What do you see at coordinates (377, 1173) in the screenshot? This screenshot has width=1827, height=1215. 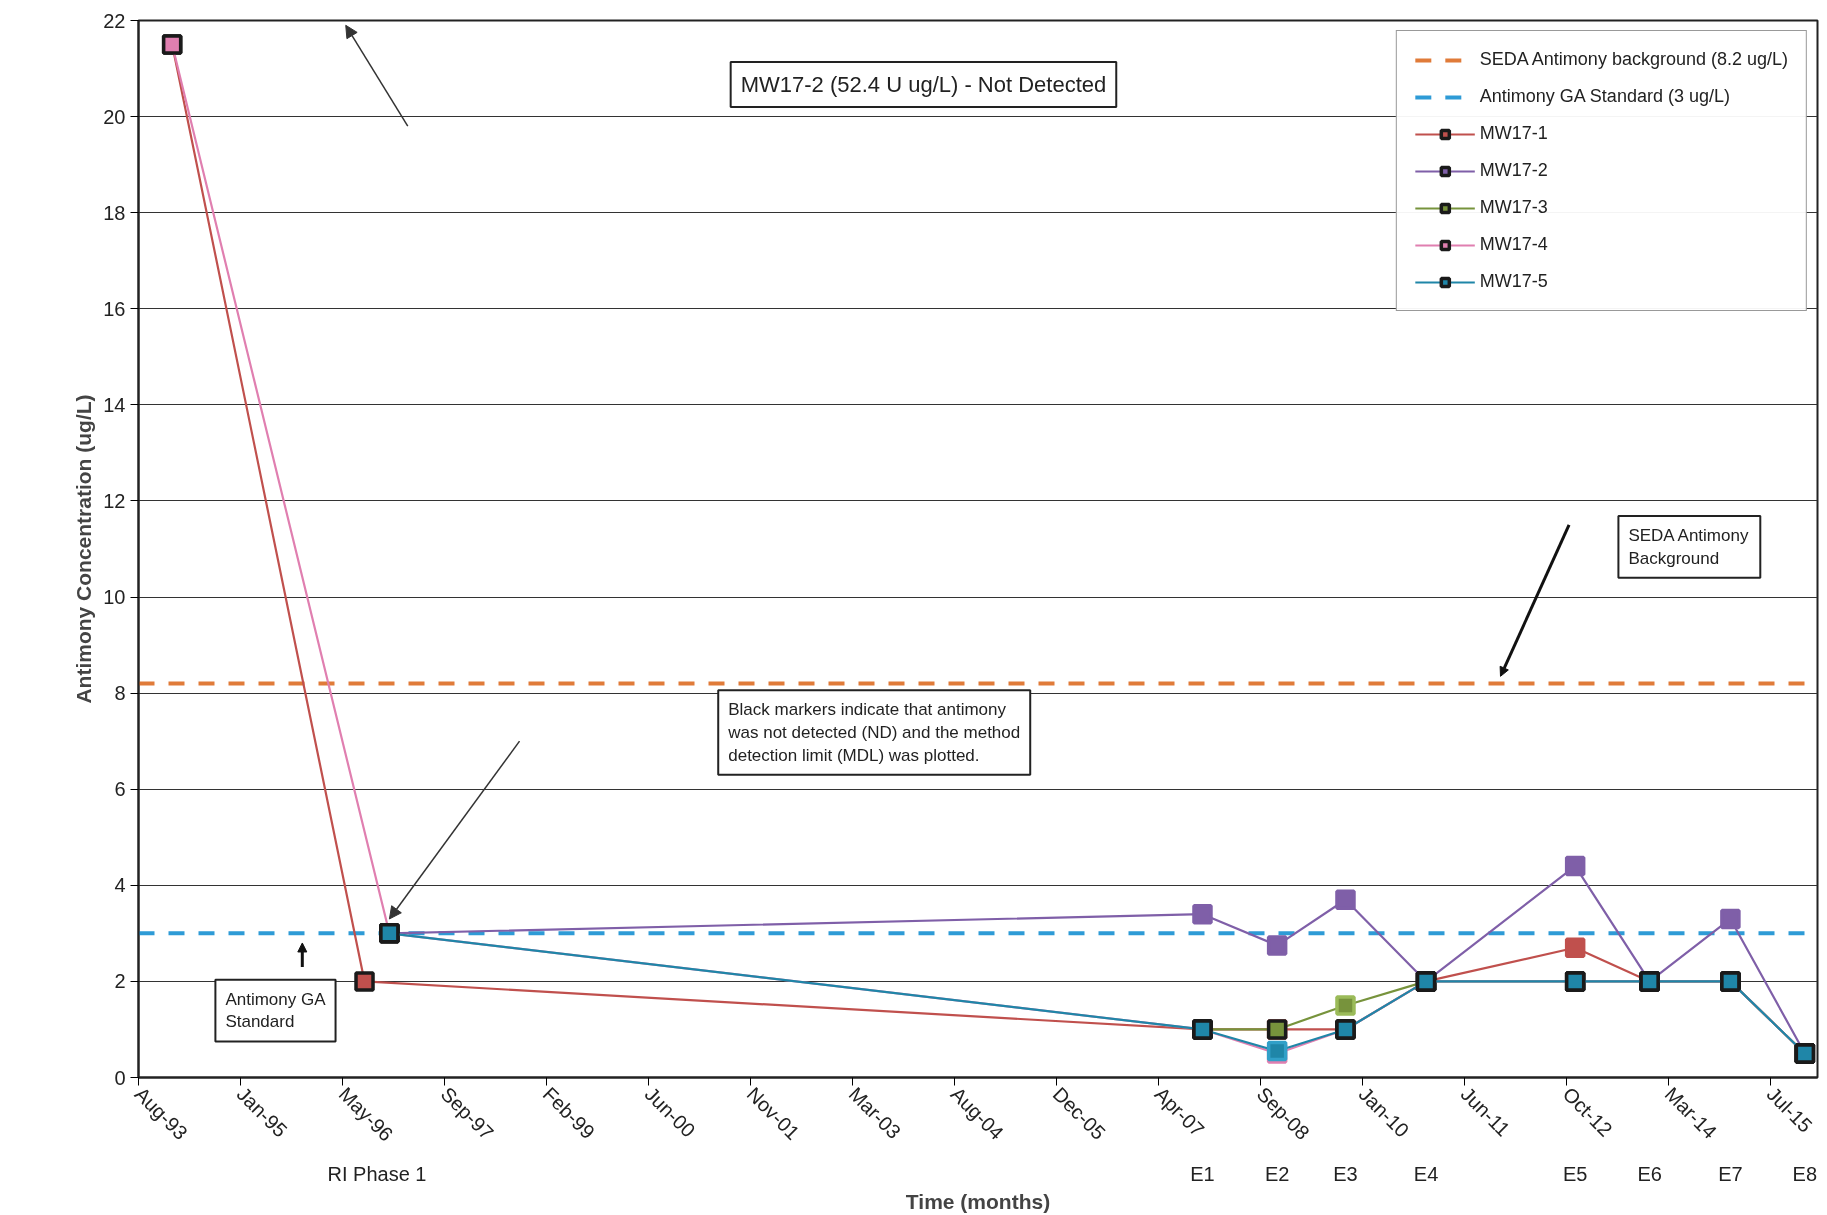 I see `text: RI Phase 1` at bounding box center [377, 1173].